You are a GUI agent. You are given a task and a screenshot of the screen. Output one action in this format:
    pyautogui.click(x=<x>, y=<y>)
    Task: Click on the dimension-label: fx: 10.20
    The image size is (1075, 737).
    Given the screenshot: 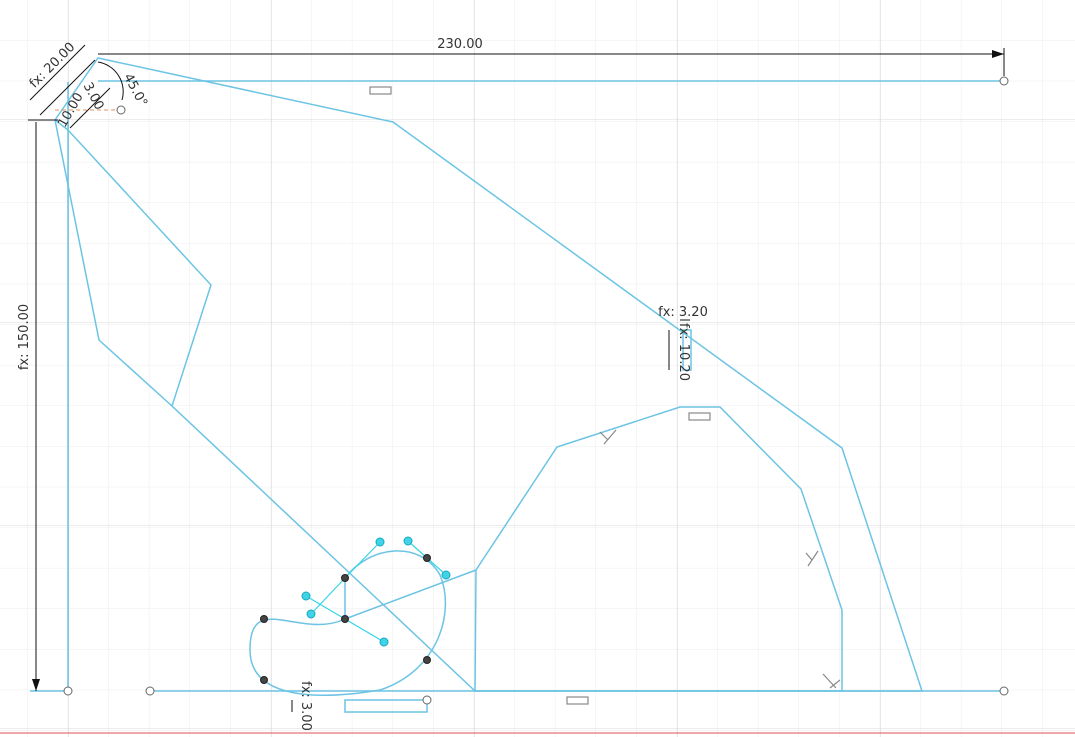 What is the action you would take?
    pyautogui.click(x=683, y=352)
    